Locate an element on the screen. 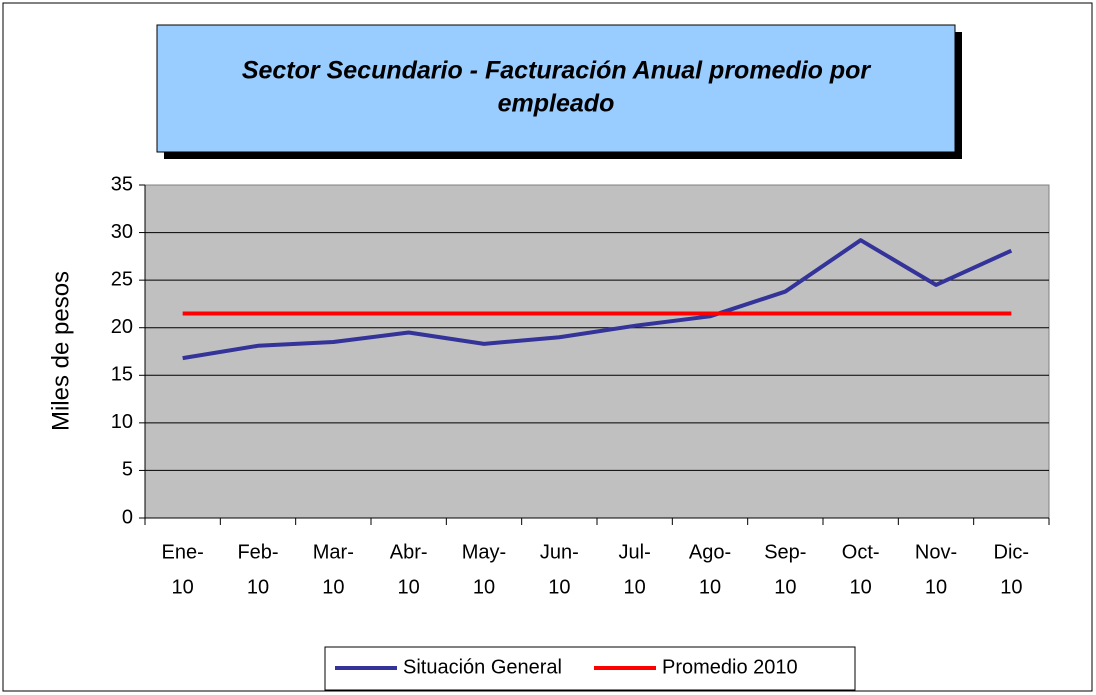 The height and width of the screenshot is (695, 1096). x-tick-label: May-10 is located at coordinates (484, 570).